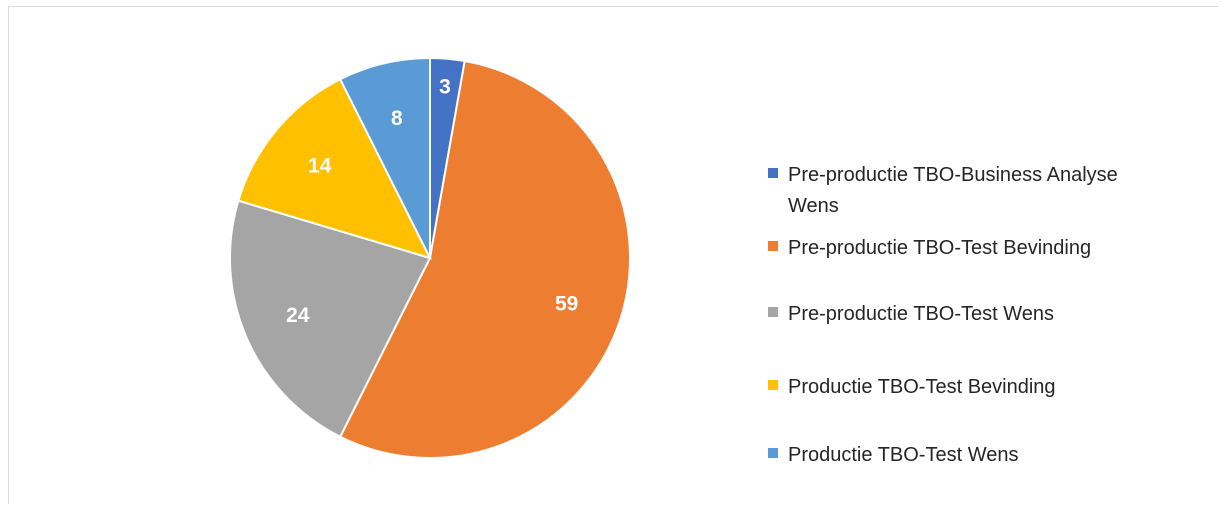 Image resolution: width=1221 pixels, height=506 pixels. I want to click on legend-item-preproductie-test-bevinding: Pre-productie TBO-Test Bevinding, so click(948, 248).